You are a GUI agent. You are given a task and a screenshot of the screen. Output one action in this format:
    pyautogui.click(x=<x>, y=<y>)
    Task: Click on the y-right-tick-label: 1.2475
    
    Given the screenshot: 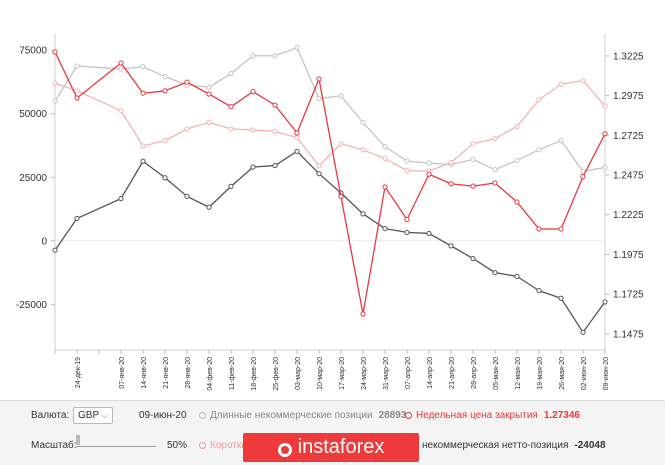 What is the action you would take?
    pyautogui.click(x=628, y=176)
    